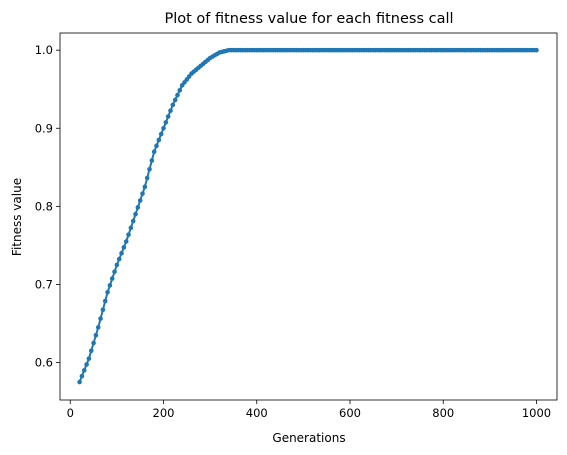 The height and width of the screenshot is (455, 567). I want to click on x-tick-label: 800, so click(443, 413).